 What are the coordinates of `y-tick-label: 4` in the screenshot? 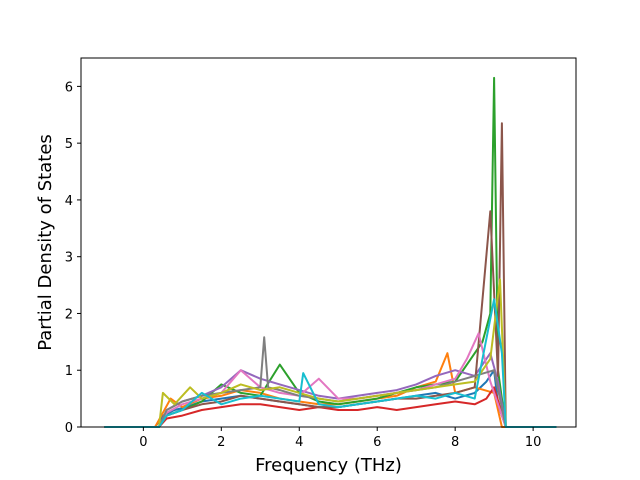 It's located at (69, 201).